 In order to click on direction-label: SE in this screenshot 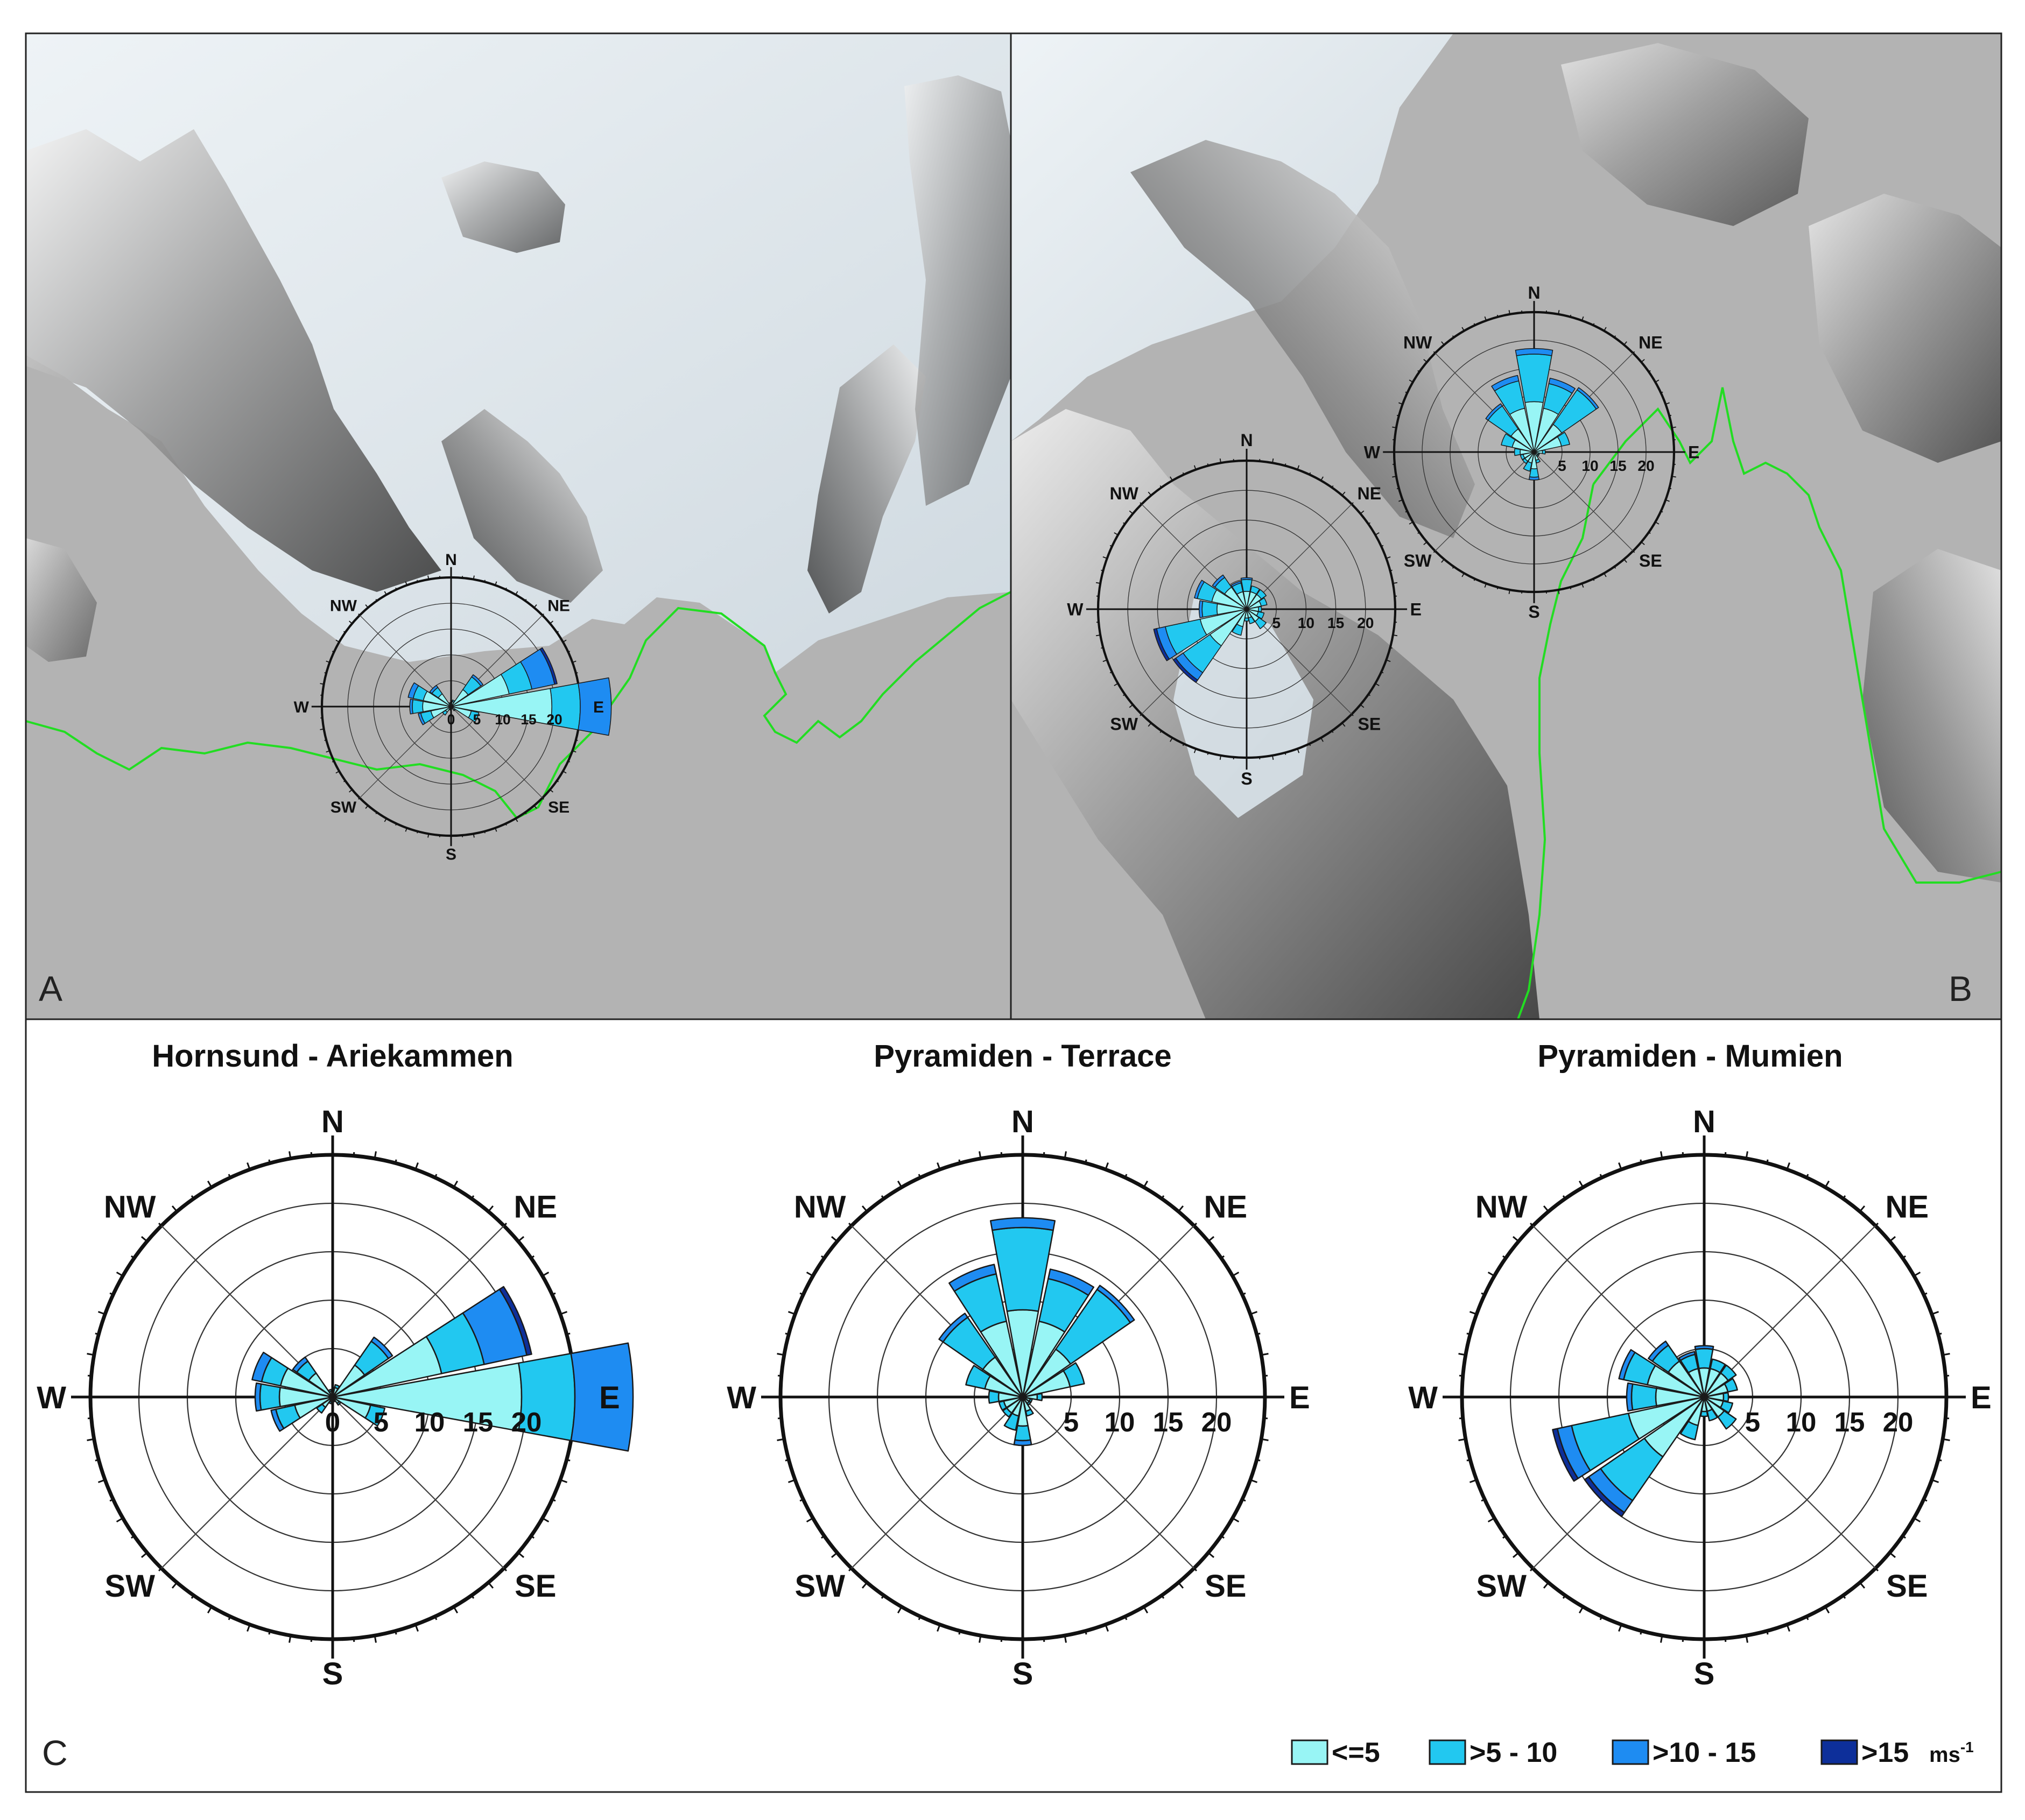, I will do `click(1225, 1586)`.